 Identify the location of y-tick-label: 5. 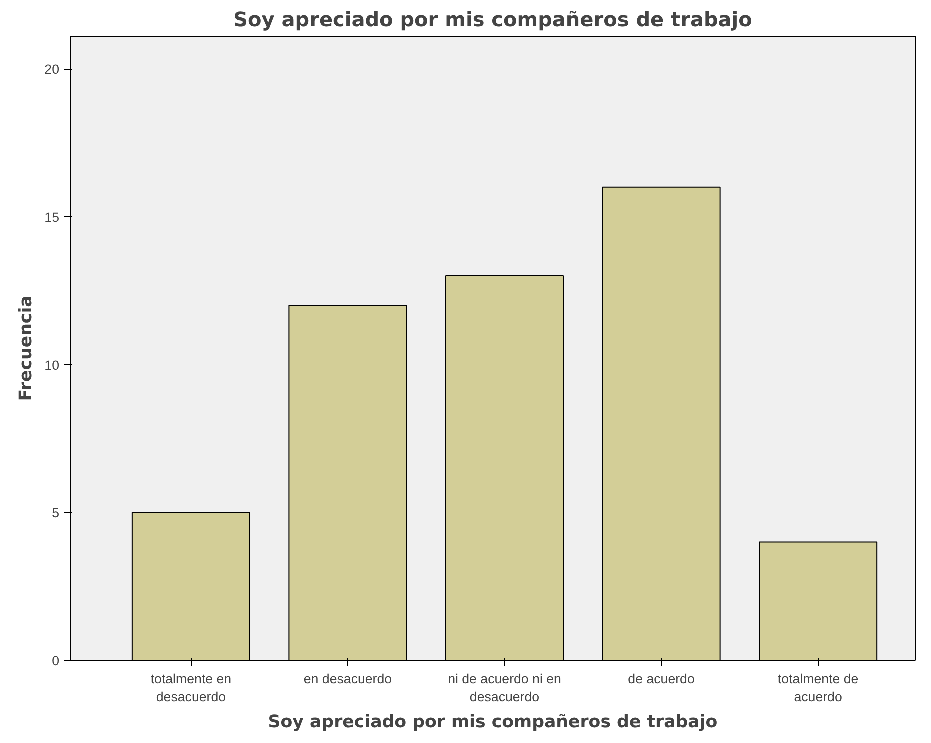
(56, 513).